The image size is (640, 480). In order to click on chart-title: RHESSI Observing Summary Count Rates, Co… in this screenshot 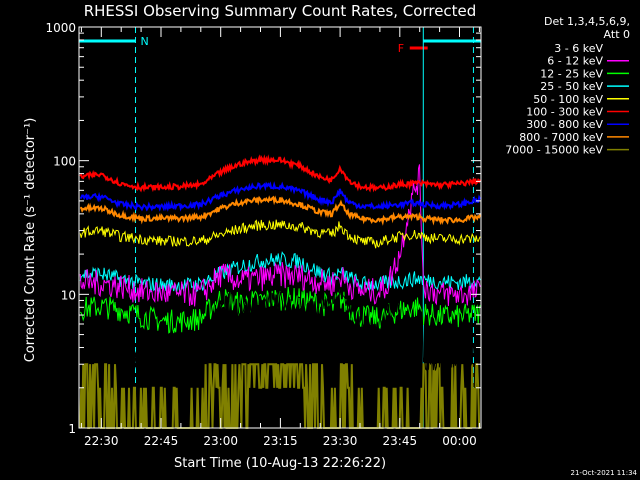, I will do `click(280, 11)`.